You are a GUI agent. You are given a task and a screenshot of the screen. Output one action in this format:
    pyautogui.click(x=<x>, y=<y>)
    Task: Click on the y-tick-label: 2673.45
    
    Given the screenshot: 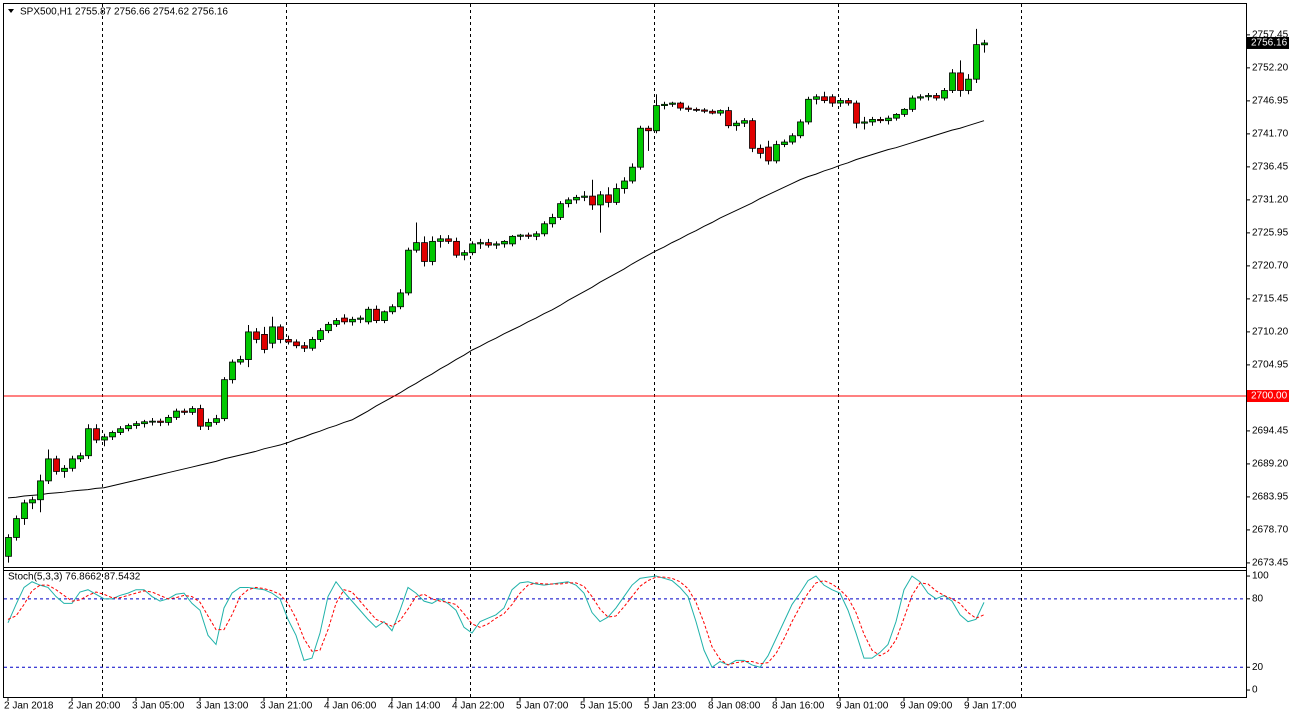 What is the action you would take?
    pyautogui.click(x=1270, y=563)
    